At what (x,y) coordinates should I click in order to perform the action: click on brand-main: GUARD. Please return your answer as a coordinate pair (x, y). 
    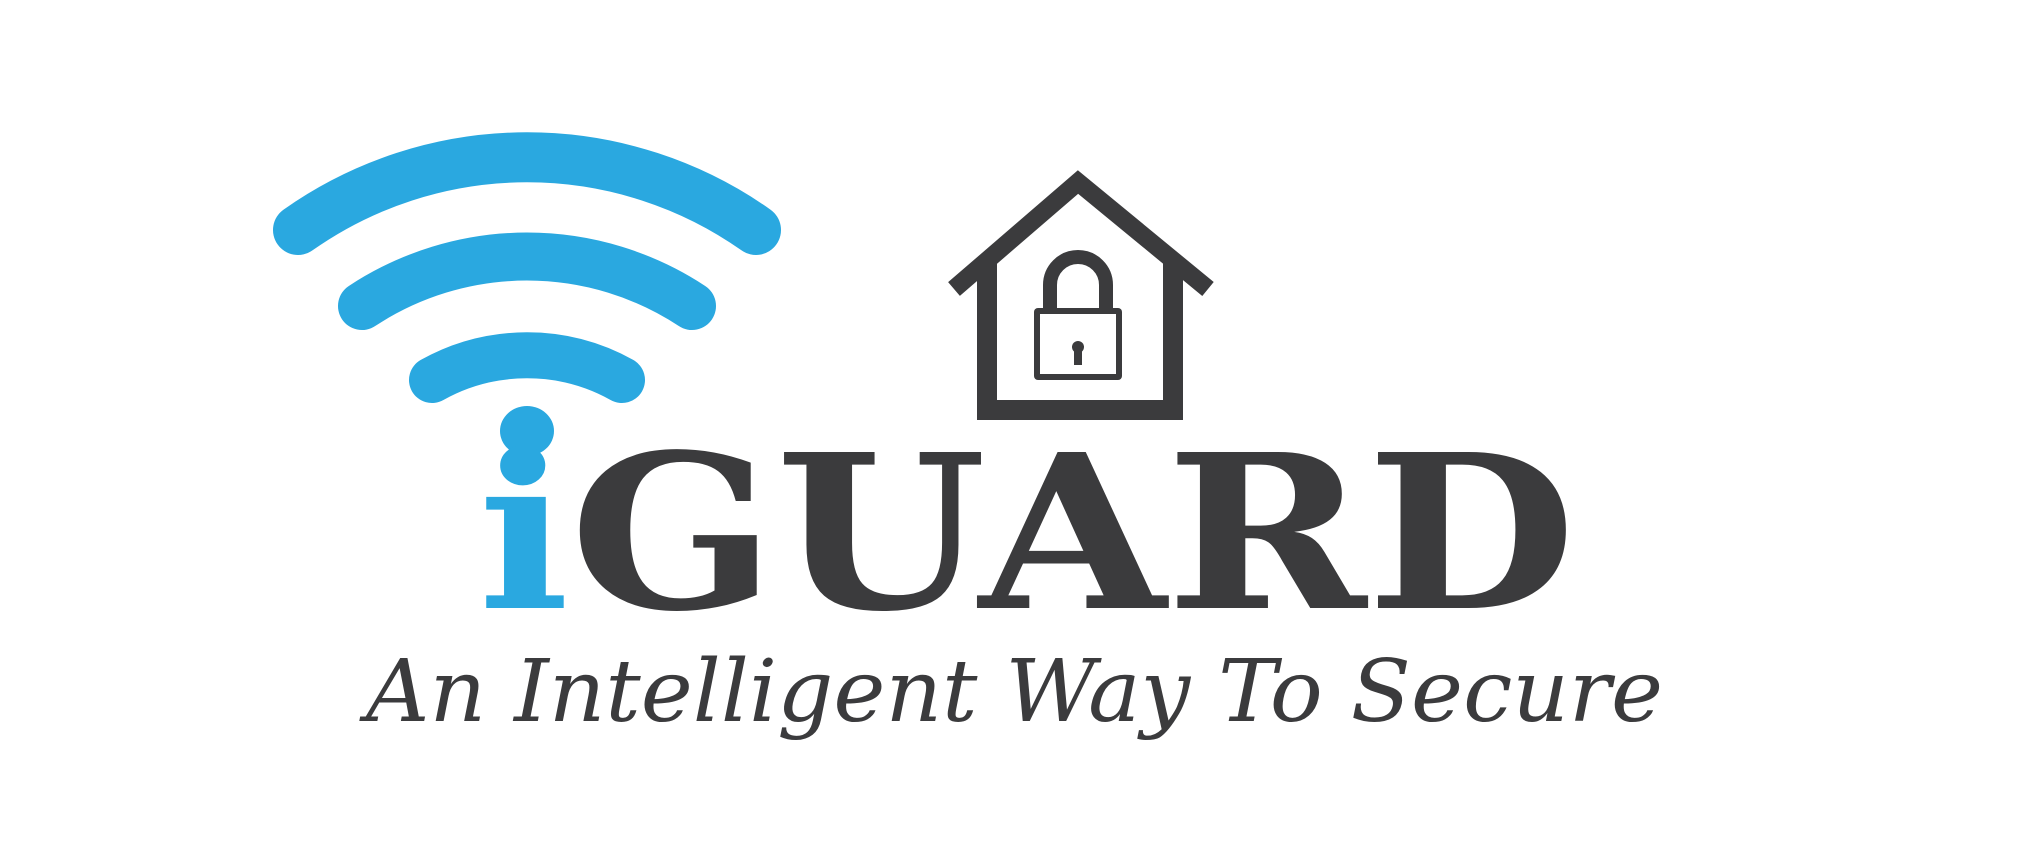
    Looking at the image, I should click on (1073, 533).